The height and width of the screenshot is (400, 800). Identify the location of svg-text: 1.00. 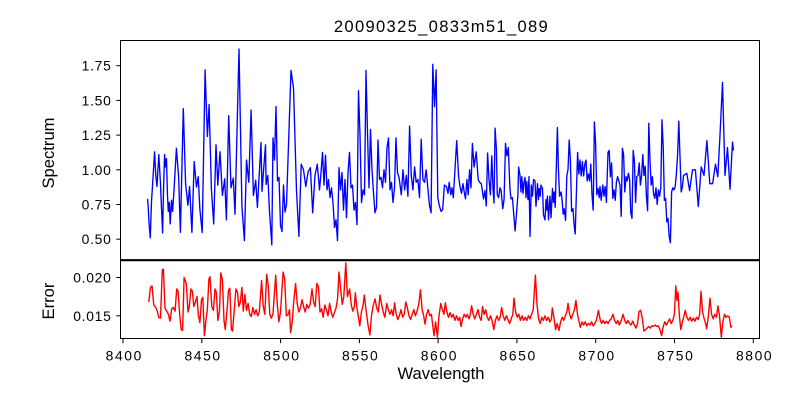
(97, 170).